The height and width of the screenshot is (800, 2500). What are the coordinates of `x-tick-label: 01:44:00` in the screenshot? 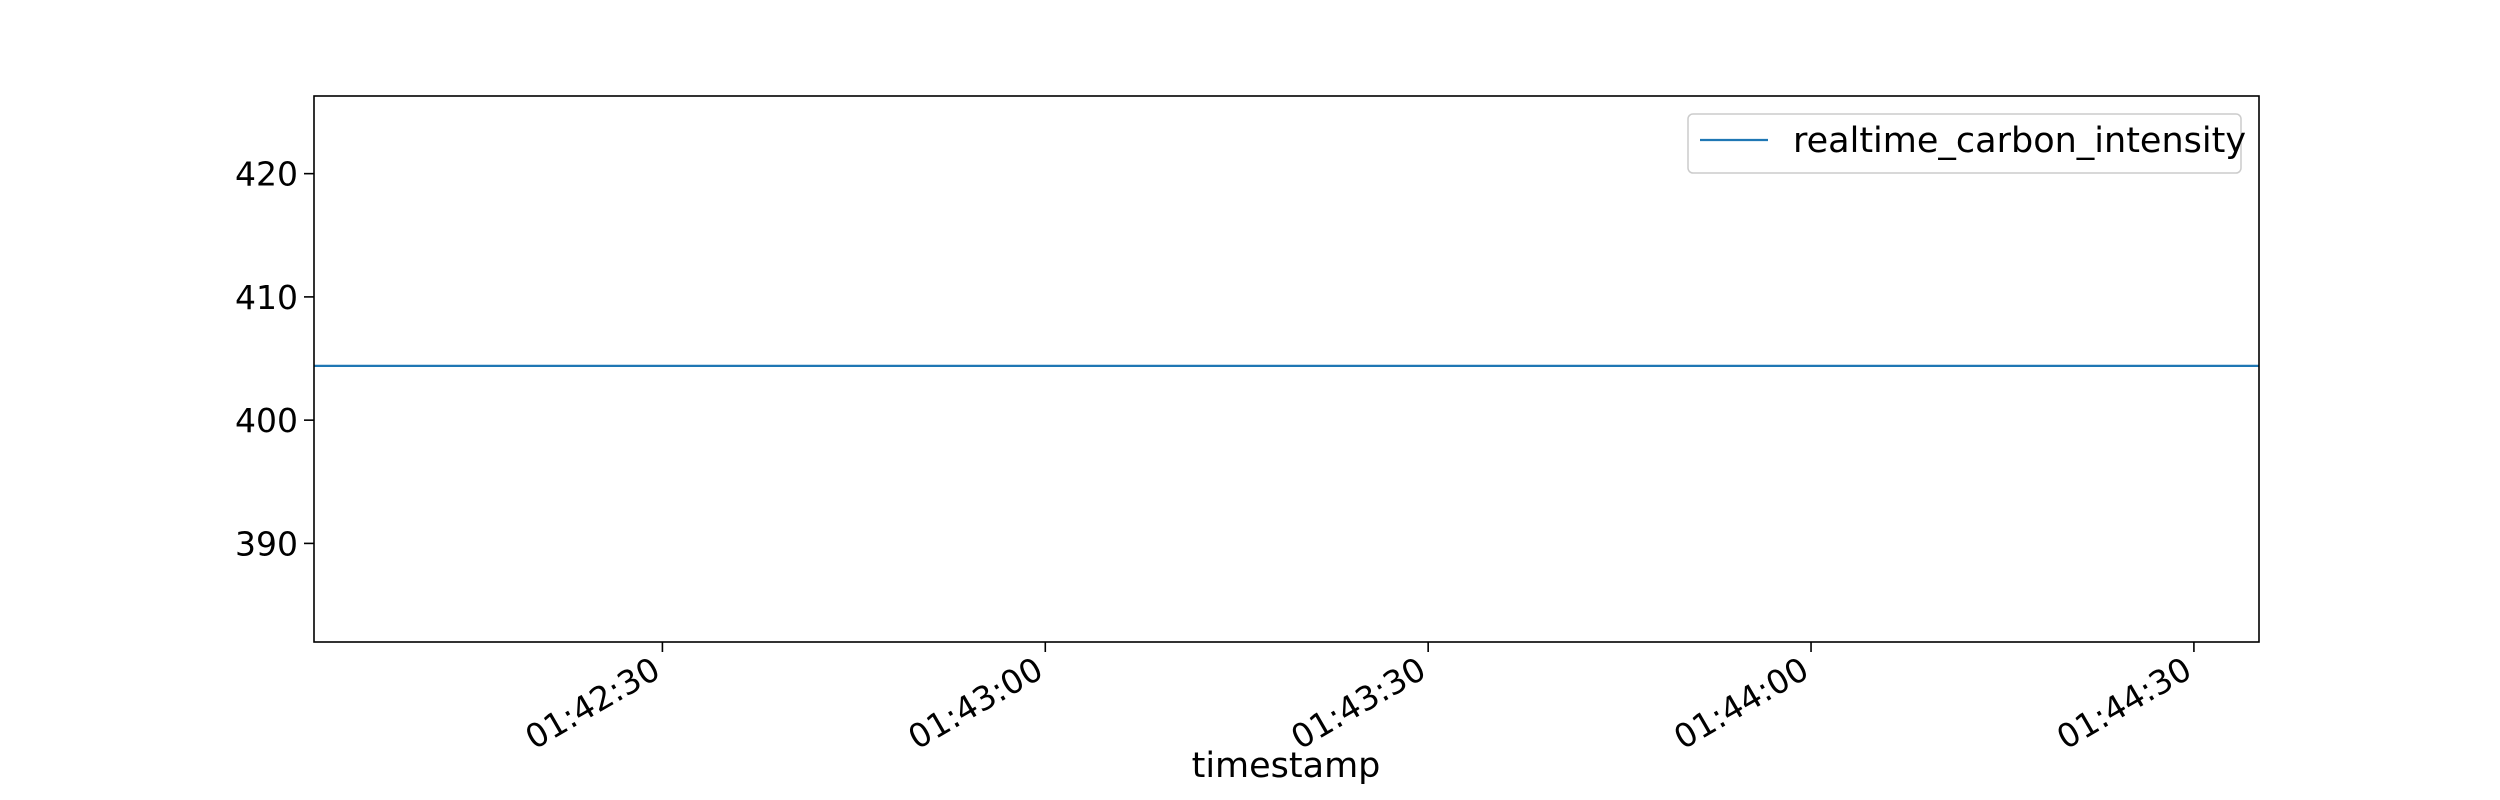 It's located at (1741, 703).